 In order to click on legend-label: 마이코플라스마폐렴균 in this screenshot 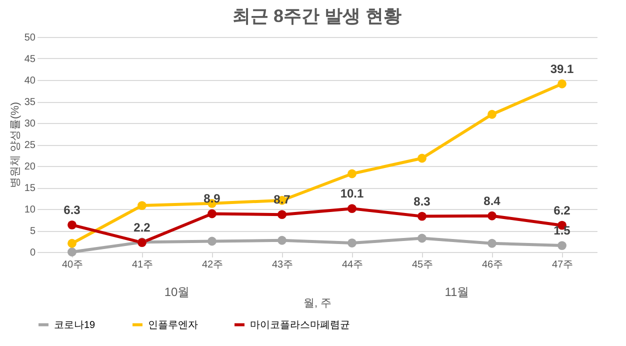, I will do `click(300, 325)`.